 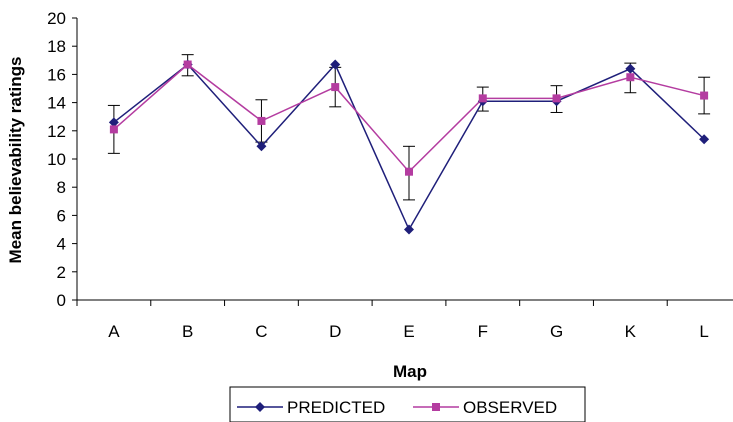 What do you see at coordinates (703, 331) in the screenshot?
I see `x-tick-label: L` at bounding box center [703, 331].